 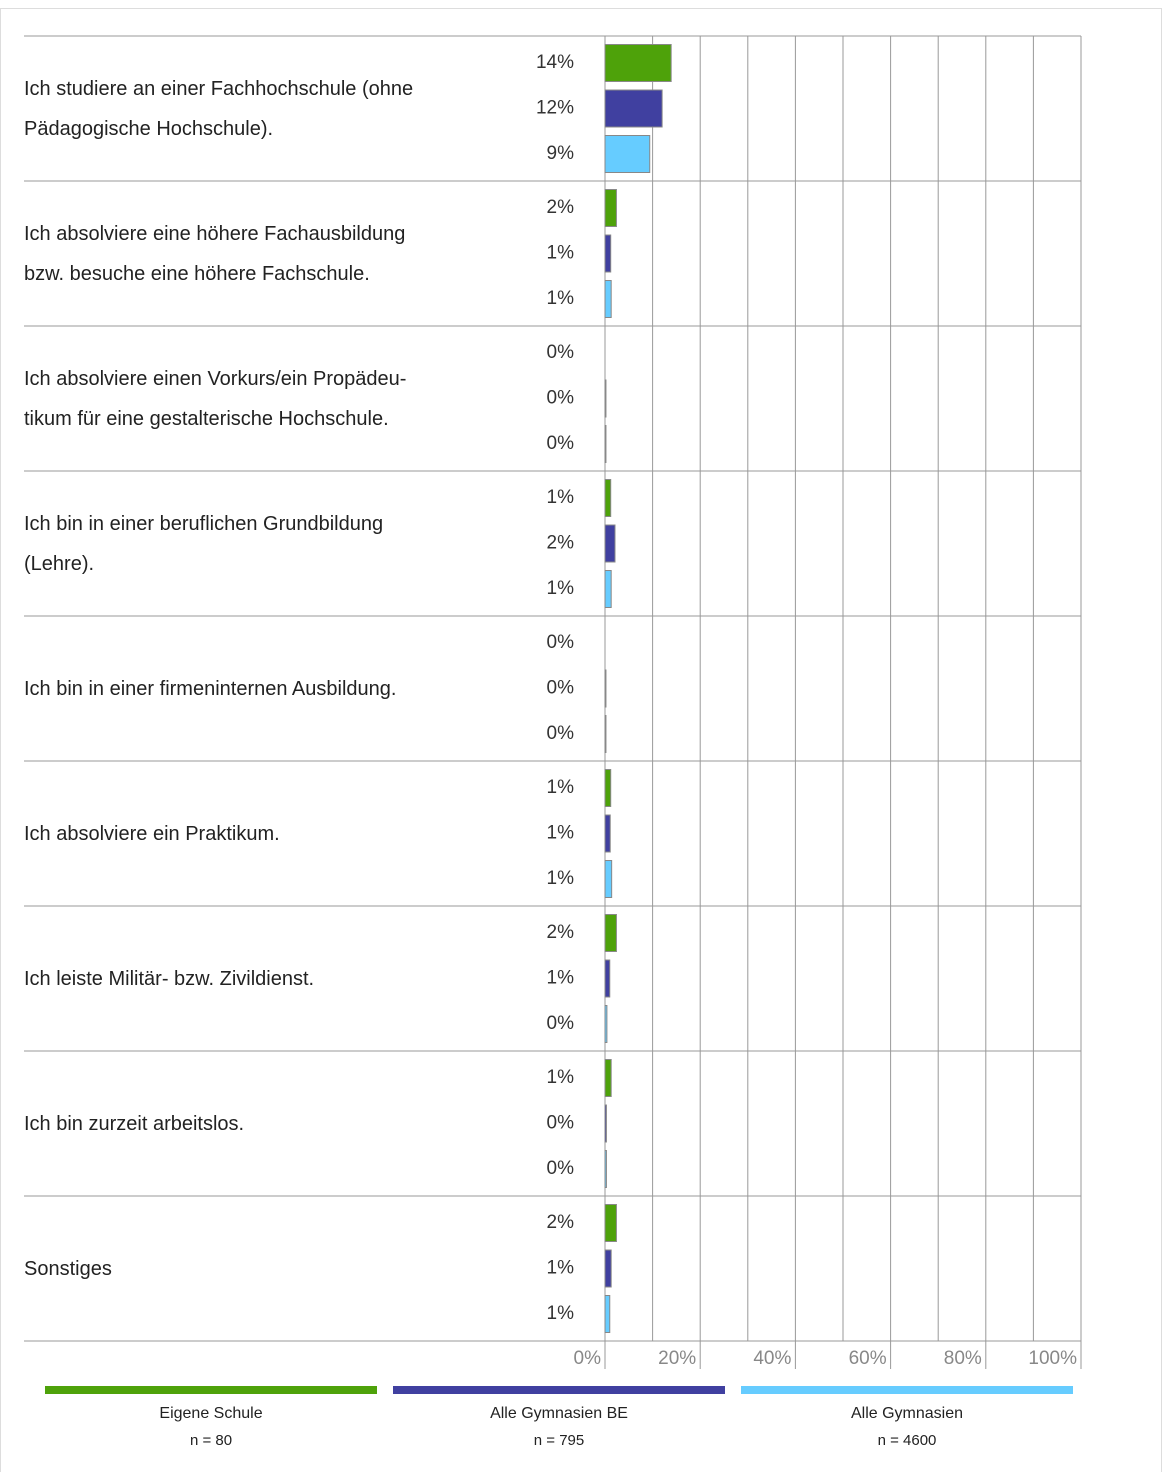 What do you see at coordinates (677, 1358) in the screenshot?
I see `x-tick-label: 20%` at bounding box center [677, 1358].